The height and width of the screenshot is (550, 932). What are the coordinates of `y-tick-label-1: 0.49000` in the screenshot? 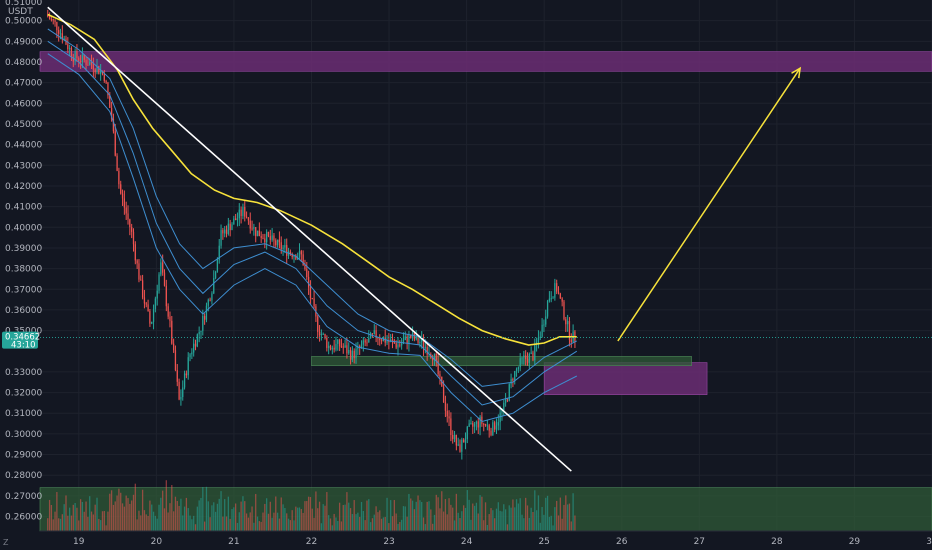 It's located at (23, 42).